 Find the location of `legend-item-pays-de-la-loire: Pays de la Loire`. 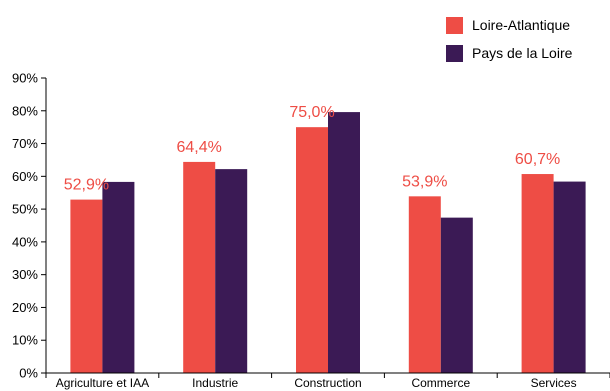

legend-item-pays-de-la-loire: Pays de la Loire is located at coordinates (509, 53).